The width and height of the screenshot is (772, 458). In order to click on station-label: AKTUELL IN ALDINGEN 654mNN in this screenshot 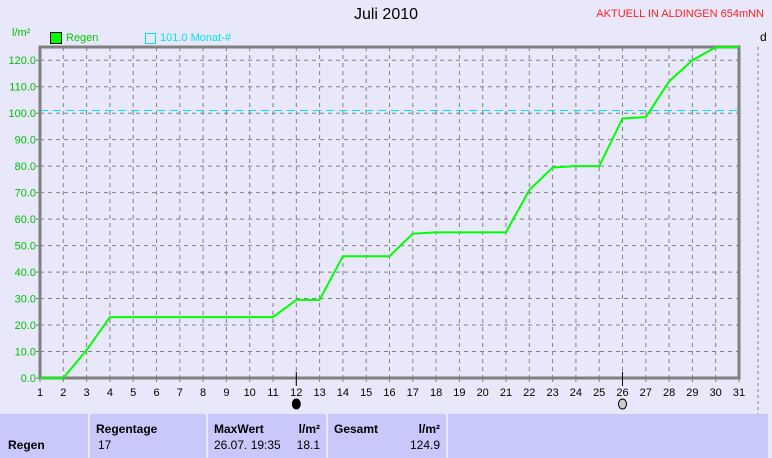, I will do `click(680, 14)`.